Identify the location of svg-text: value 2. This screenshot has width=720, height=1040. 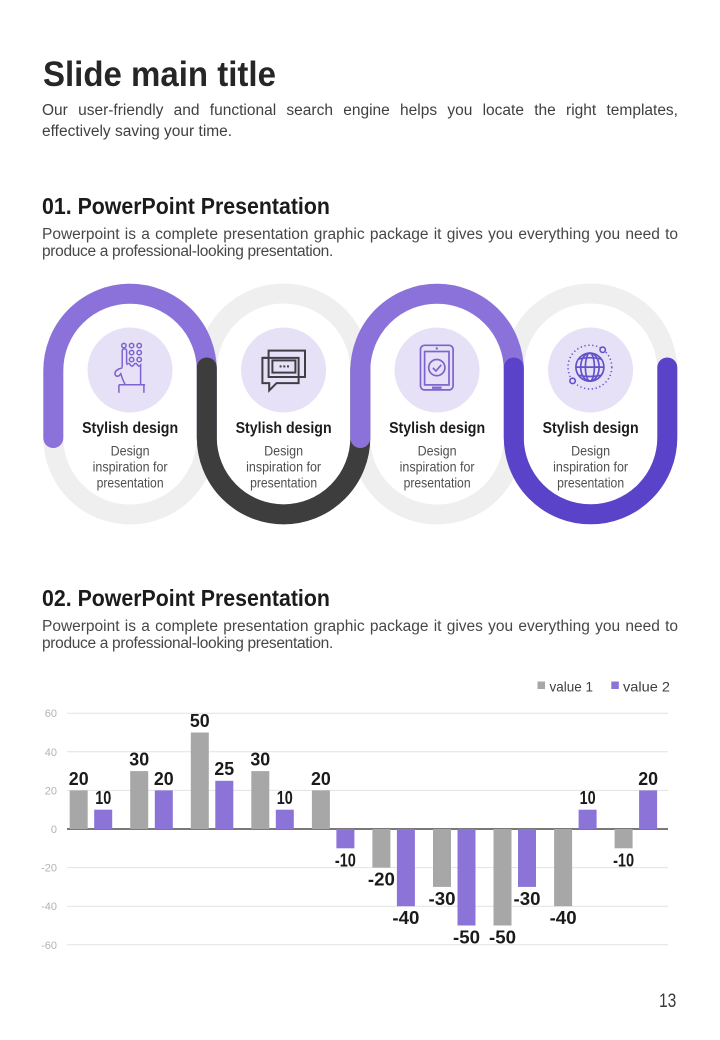
(646, 687).